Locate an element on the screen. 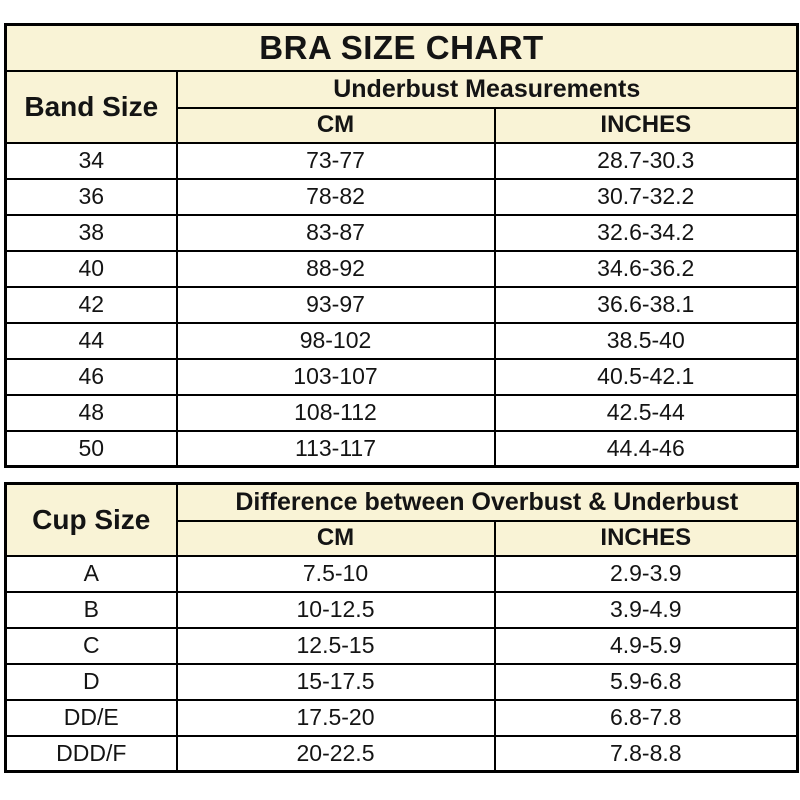  difference-overbust-underbust-header: Difference between Overbust & Underbust is located at coordinates (487, 502).